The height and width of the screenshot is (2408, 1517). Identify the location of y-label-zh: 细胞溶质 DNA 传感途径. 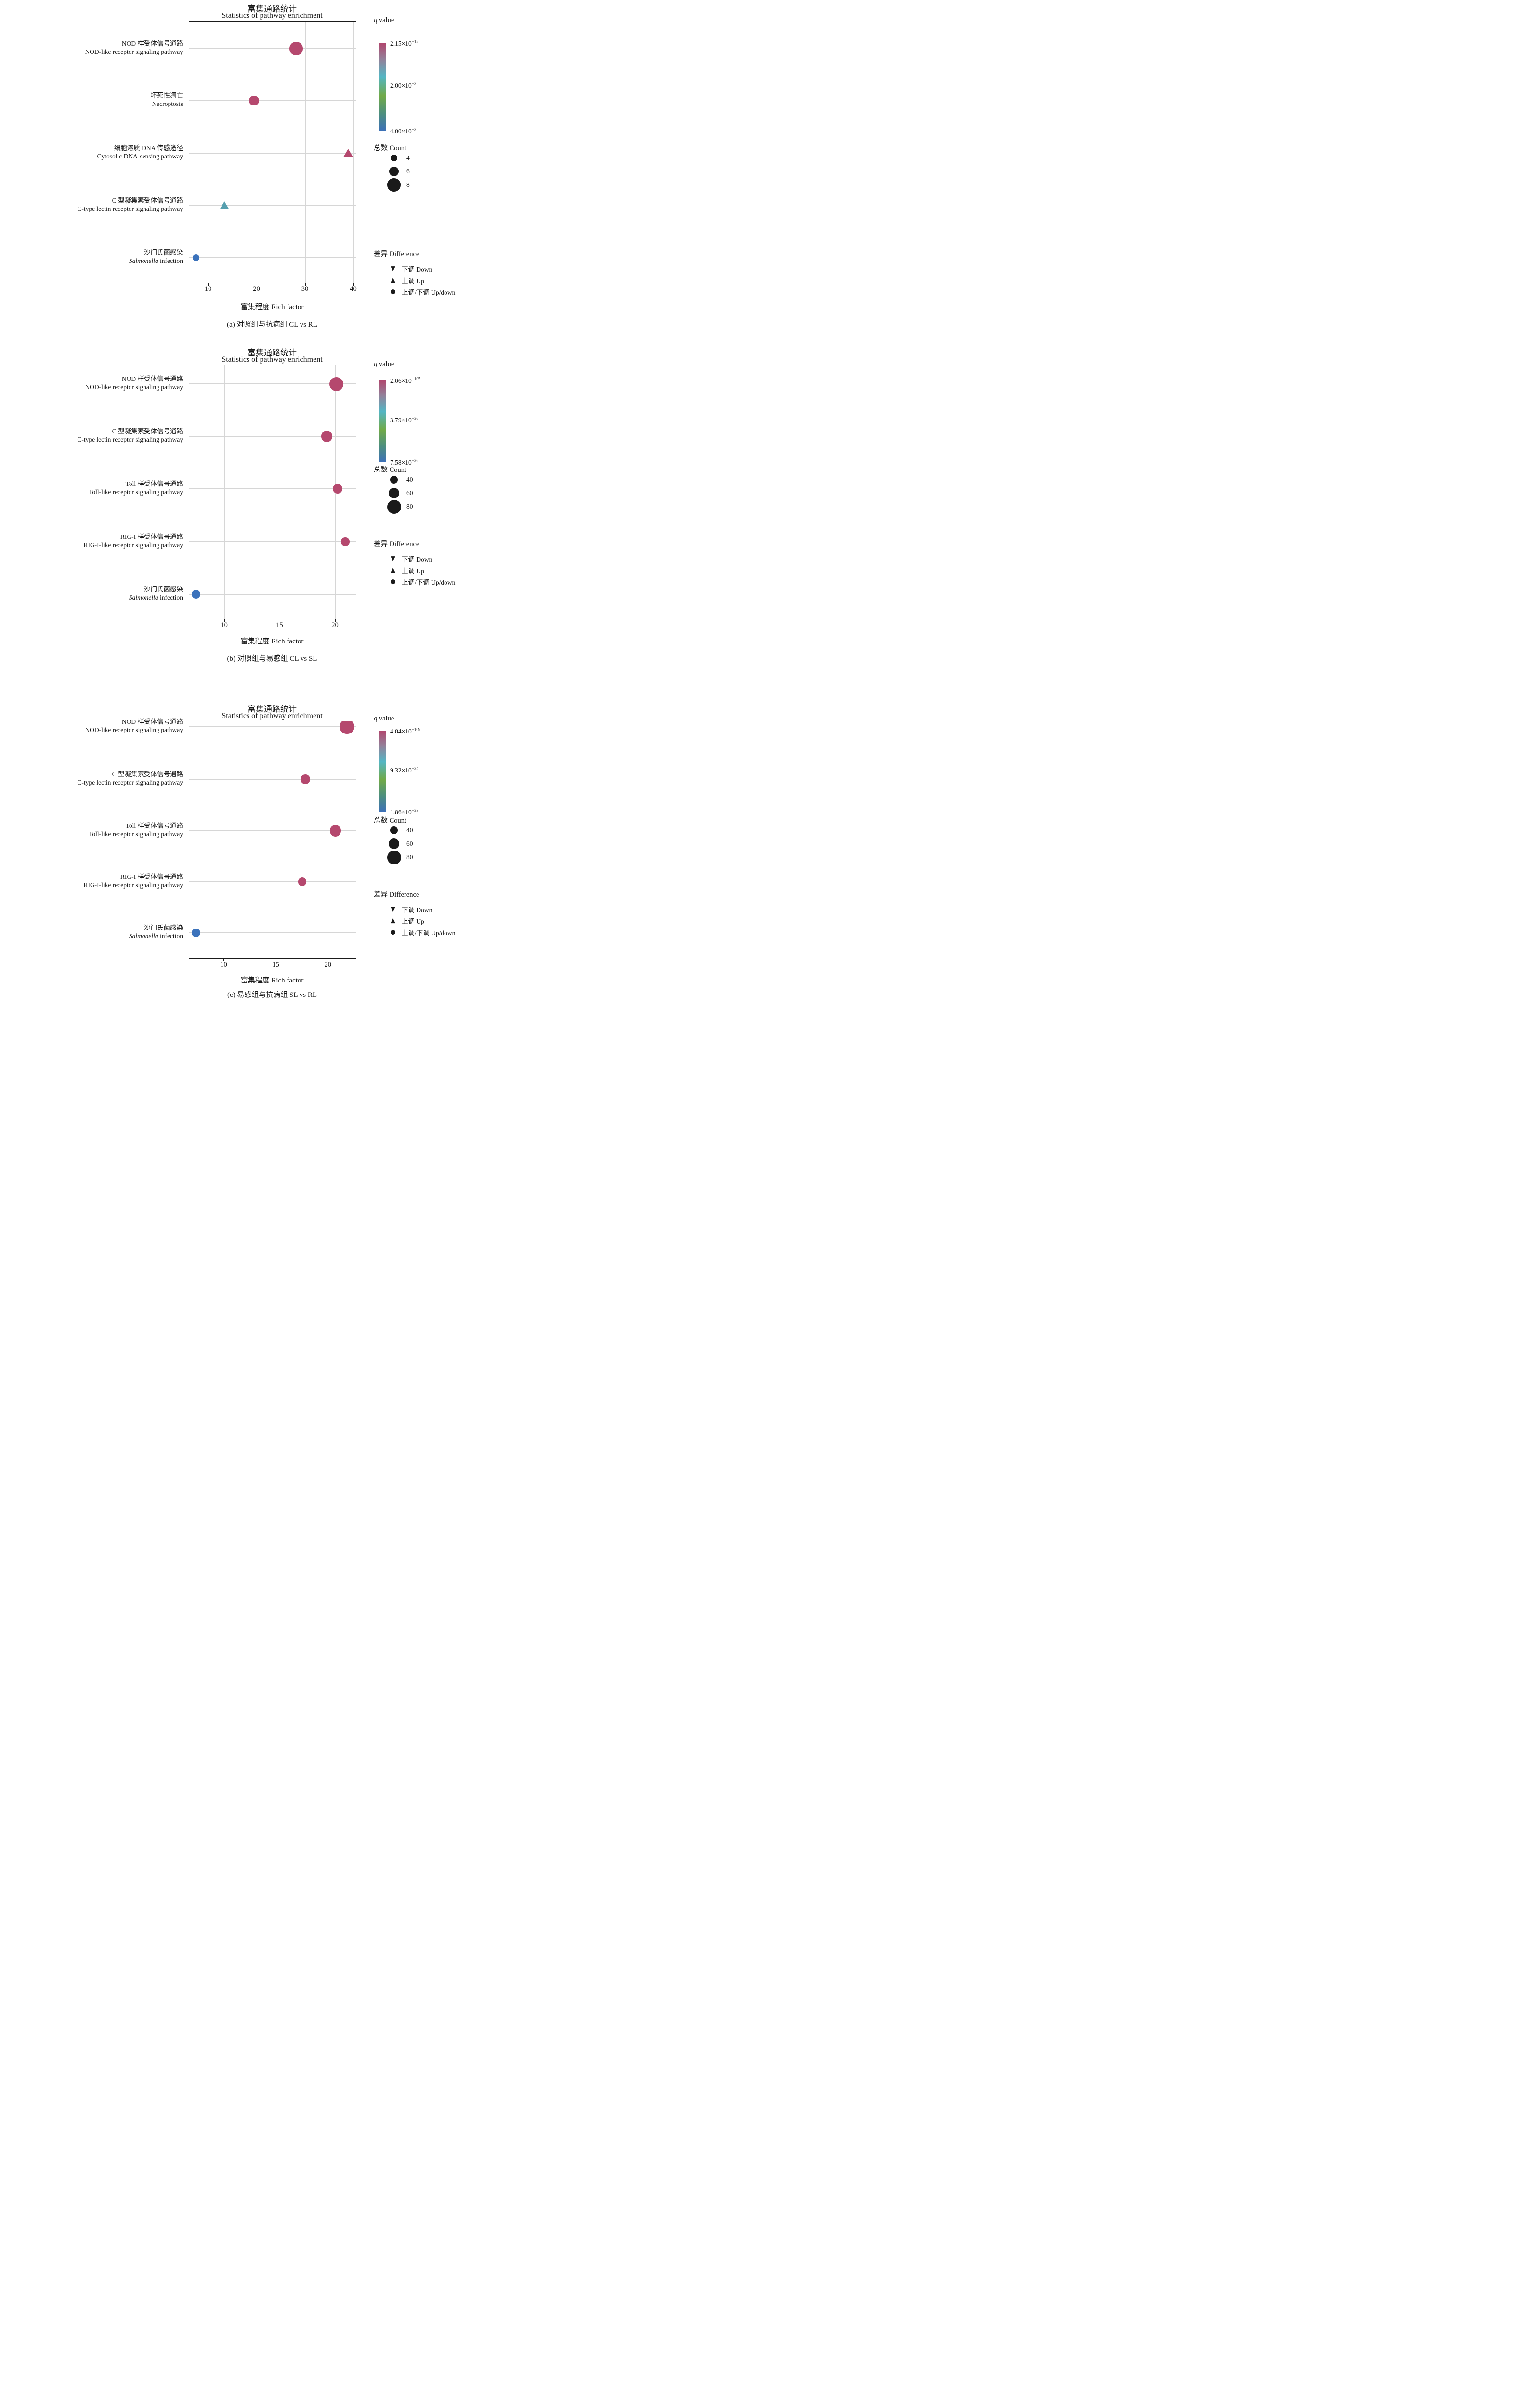
(148, 148).